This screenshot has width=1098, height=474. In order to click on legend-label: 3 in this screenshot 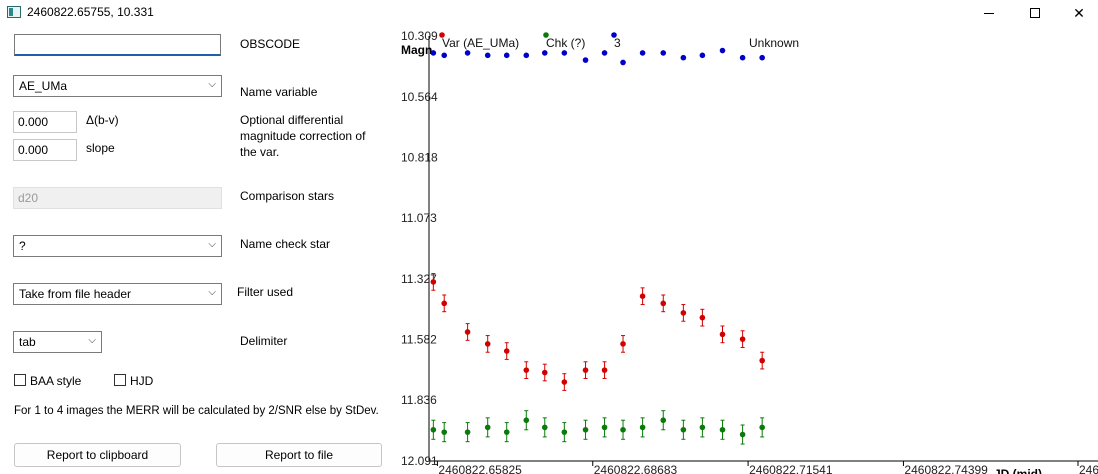, I will do `click(617, 43)`.